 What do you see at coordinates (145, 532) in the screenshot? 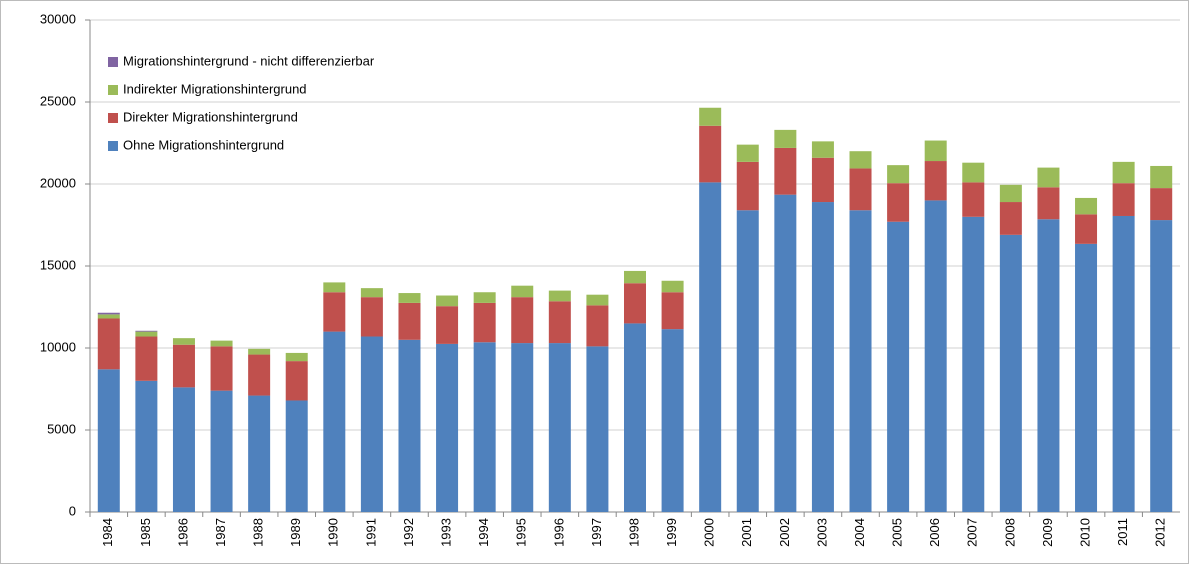
I see `x-tick-label: 1985` at bounding box center [145, 532].